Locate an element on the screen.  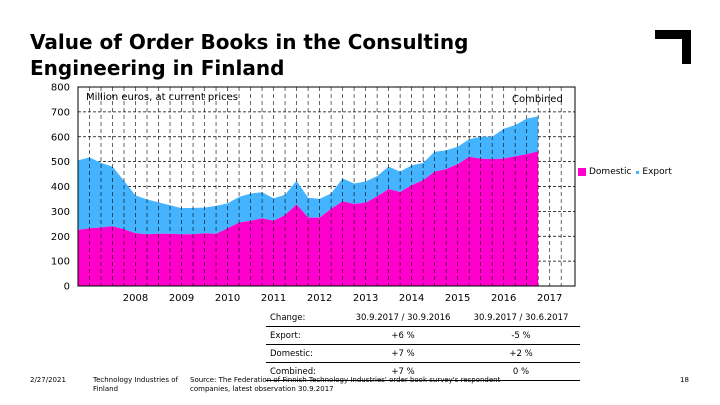
x-tick-label: 2015 is located at coordinates (457, 298).